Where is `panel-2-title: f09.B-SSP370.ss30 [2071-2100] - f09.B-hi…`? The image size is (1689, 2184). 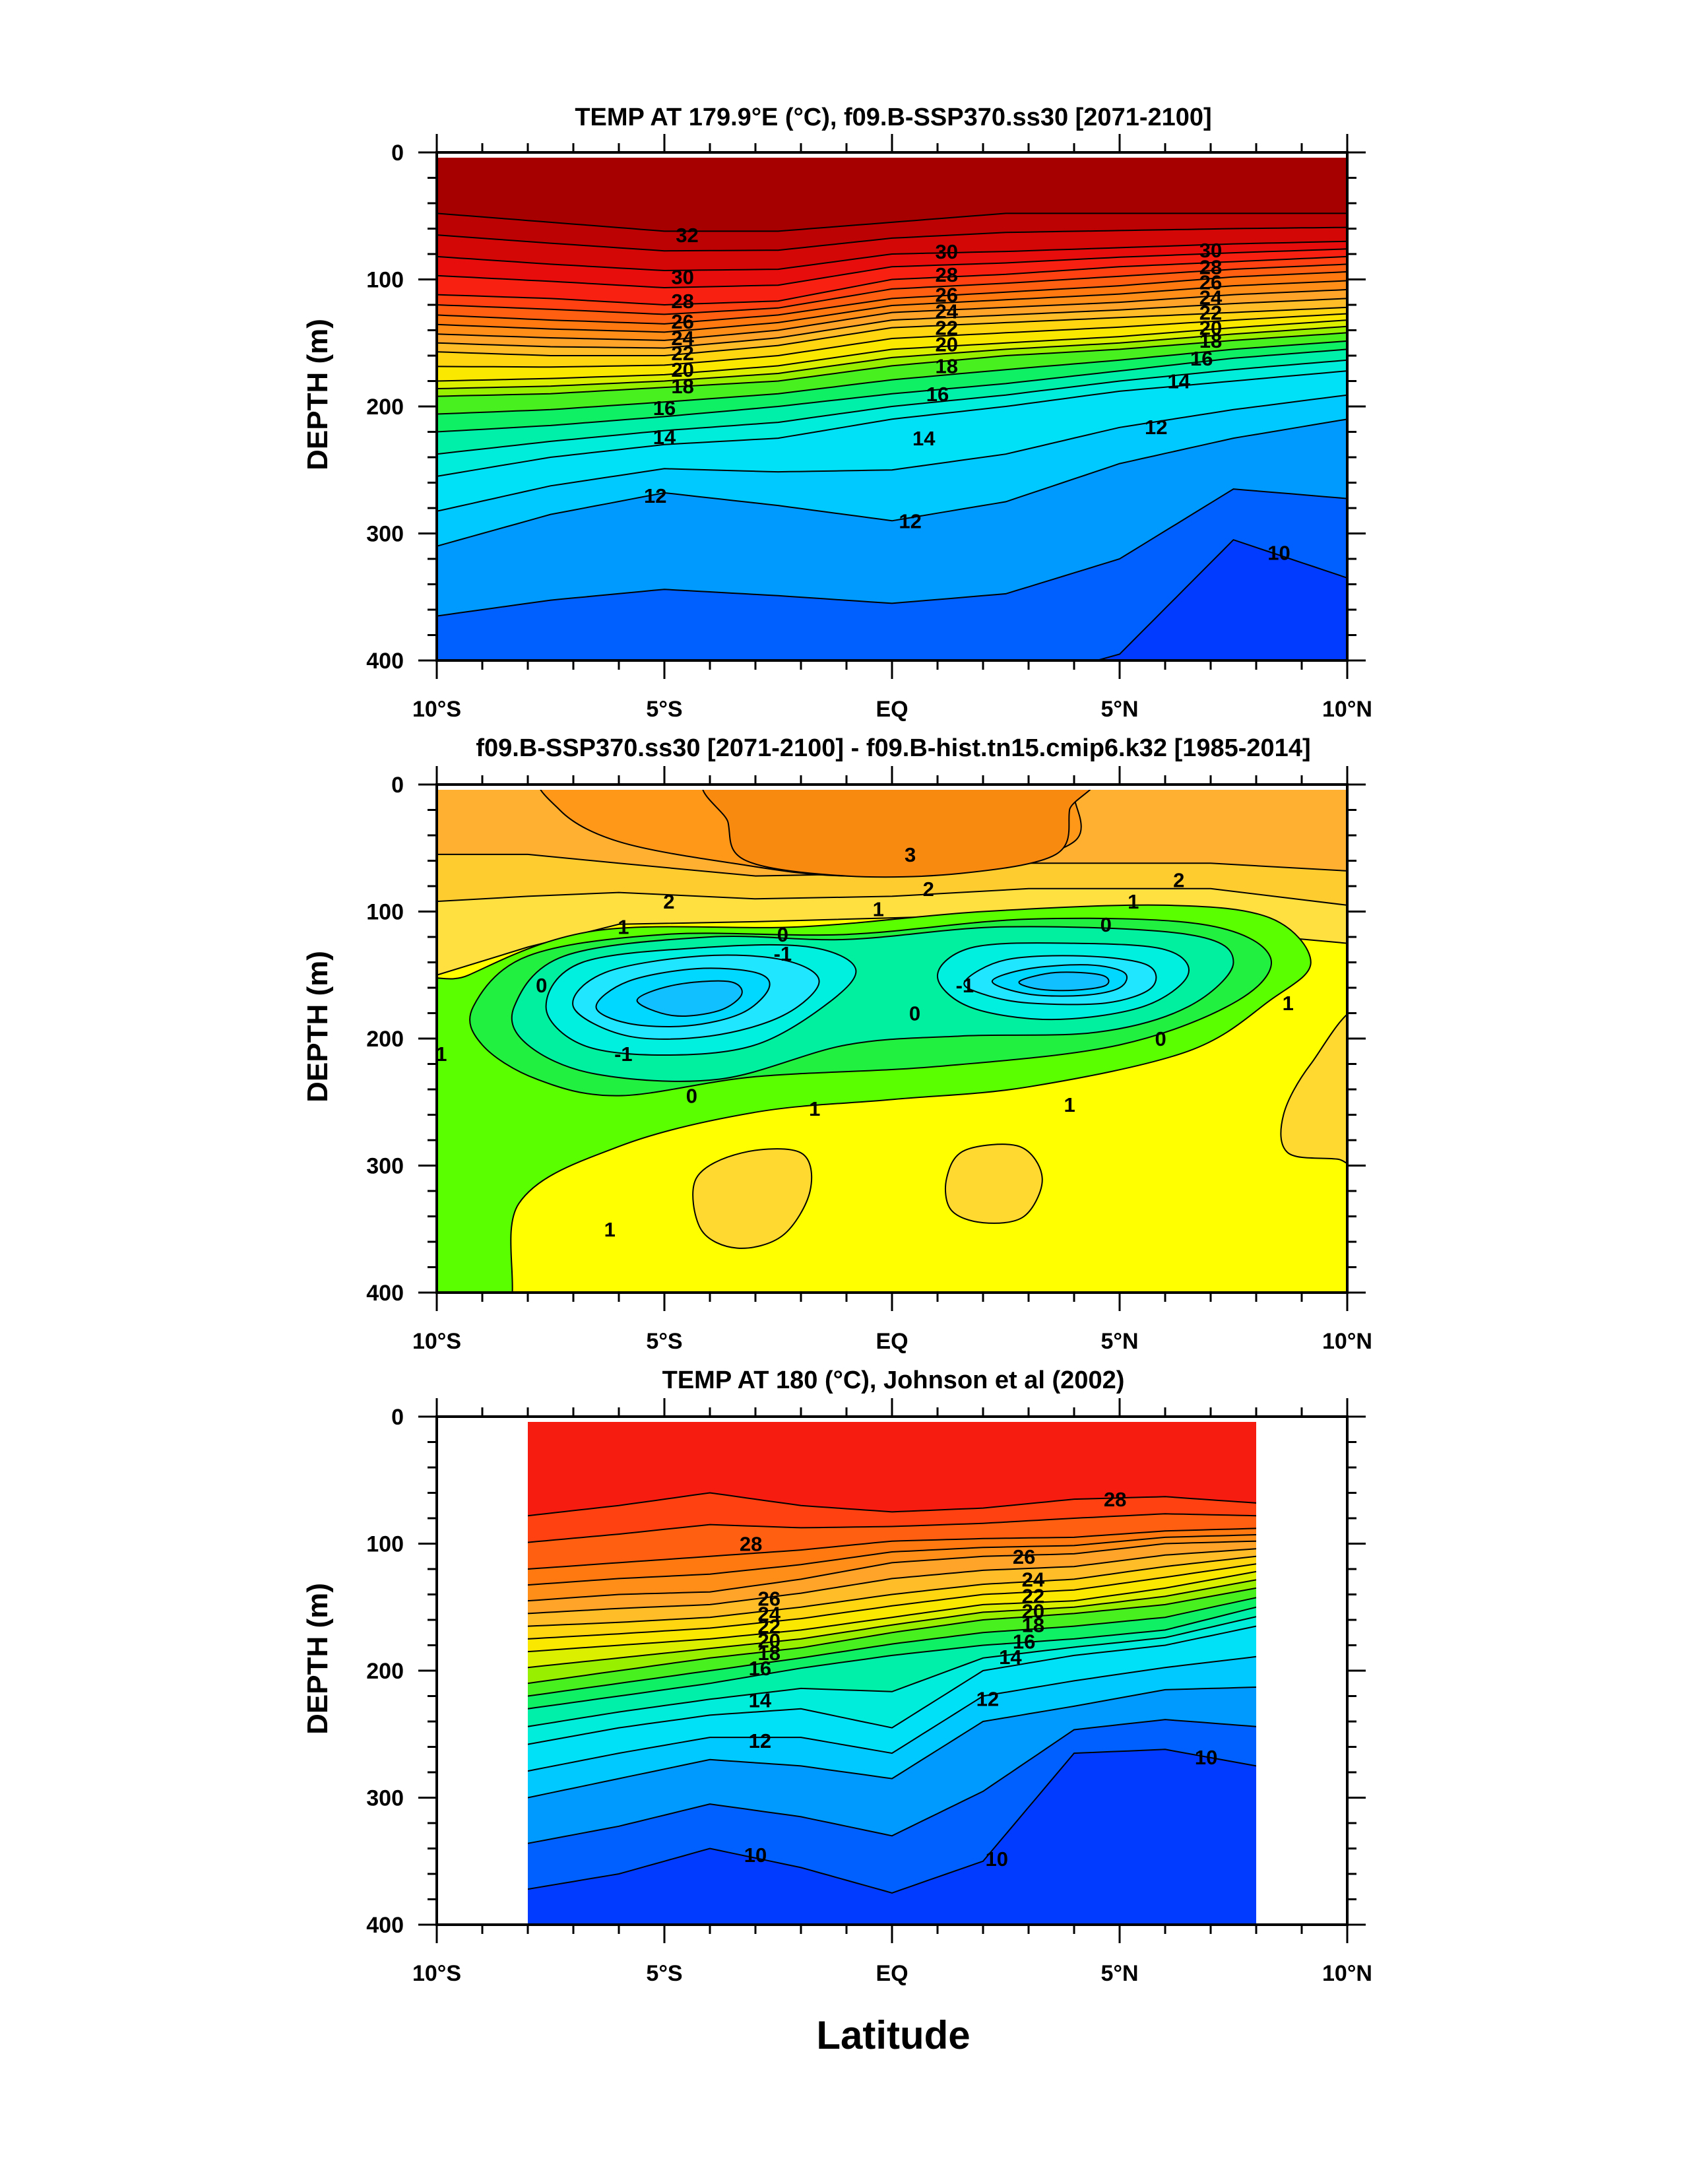 panel-2-title: f09.B-SSP370.ss30 [2071-2100] - f09.B-hi… is located at coordinates (893, 748).